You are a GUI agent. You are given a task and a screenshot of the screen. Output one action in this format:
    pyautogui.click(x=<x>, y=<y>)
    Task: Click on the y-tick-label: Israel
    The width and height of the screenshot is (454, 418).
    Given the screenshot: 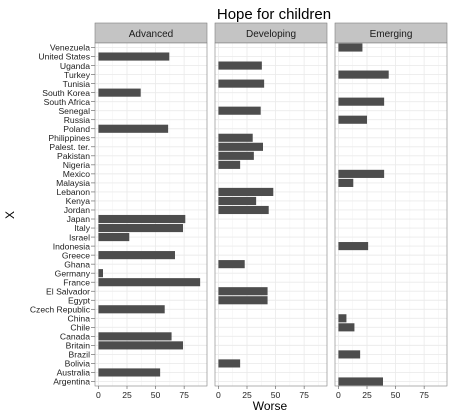 What is the action you would take?
    pyautogui.click(x=79, y=237)
    